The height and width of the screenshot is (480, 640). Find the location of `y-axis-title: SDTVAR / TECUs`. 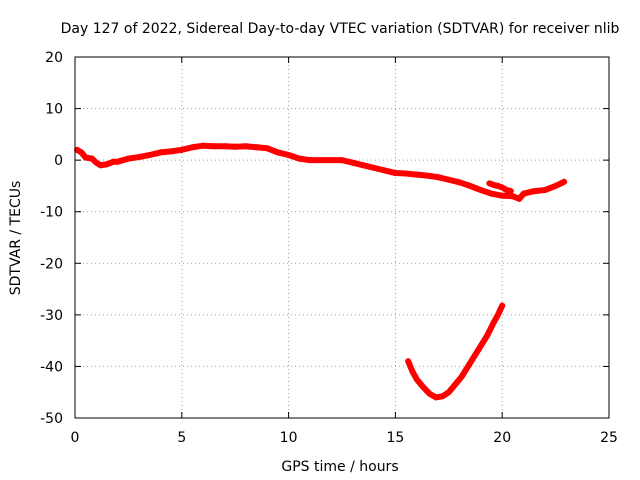

y-axis-title: SDTVAR / TECUs is located at coordinates (16, 238).